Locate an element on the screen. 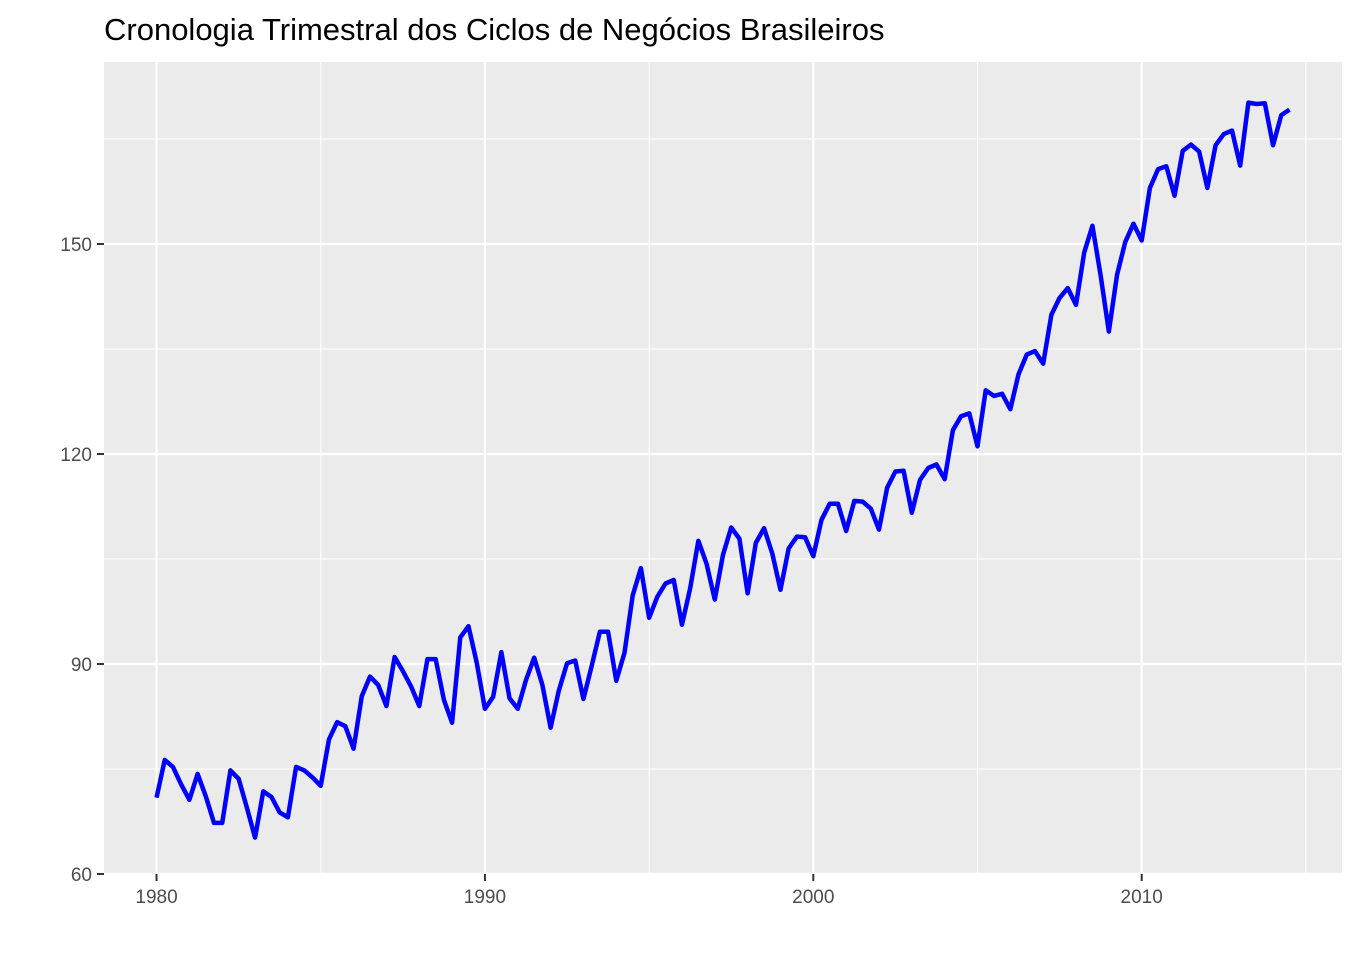 This screenshot has width=1357, height=960. y-tick-label: 120 is located at coordinates (76, 455).